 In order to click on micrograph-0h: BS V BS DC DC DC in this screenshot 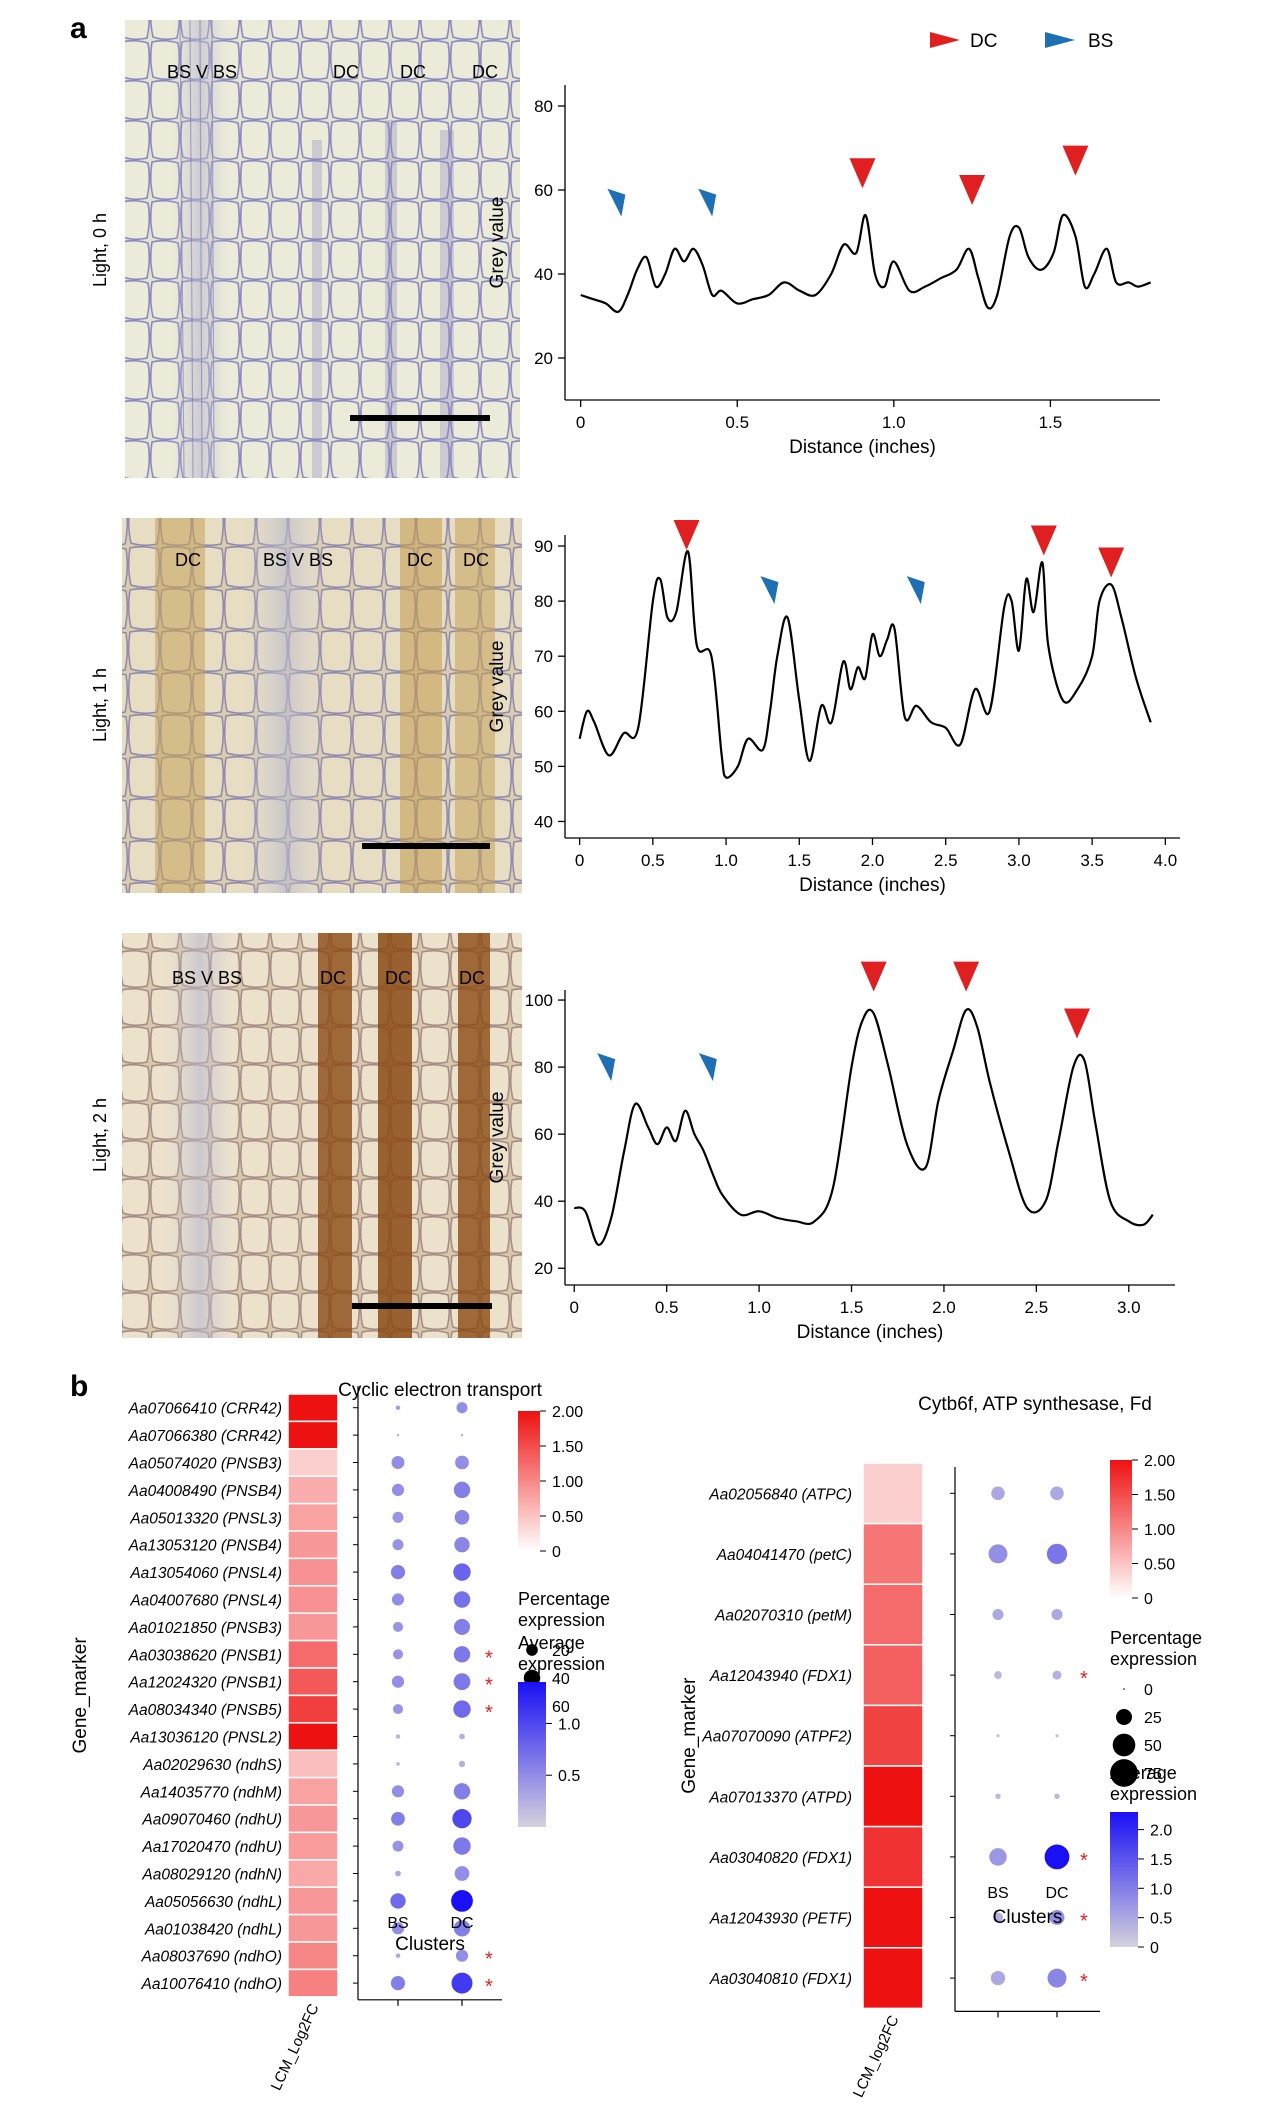, I will do `click(322, 249)`.